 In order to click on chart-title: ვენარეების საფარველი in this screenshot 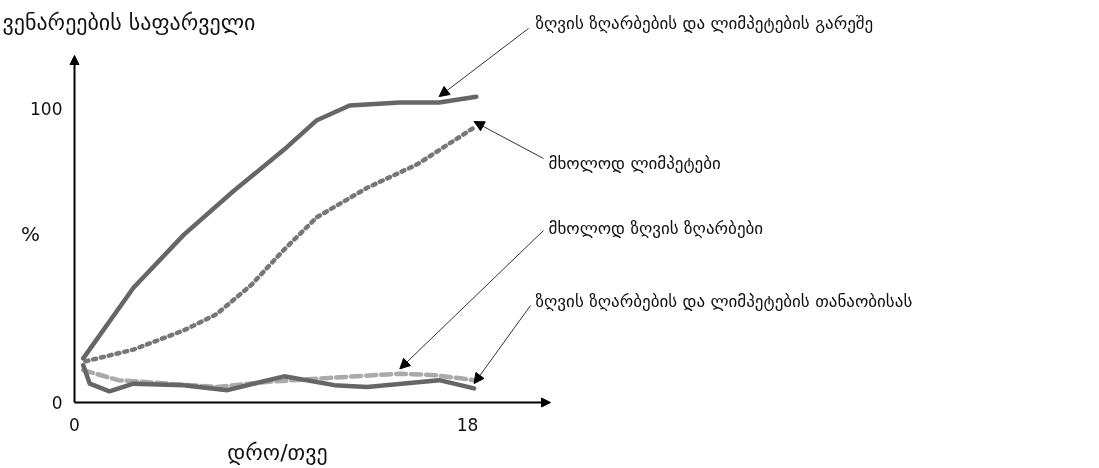, I will do `click(129, 22)`.